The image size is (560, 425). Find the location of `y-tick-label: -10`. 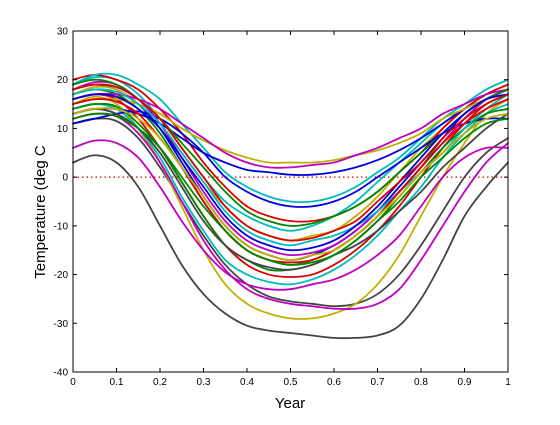

y-tick-label: -10 is located at coordinates (61, 226).